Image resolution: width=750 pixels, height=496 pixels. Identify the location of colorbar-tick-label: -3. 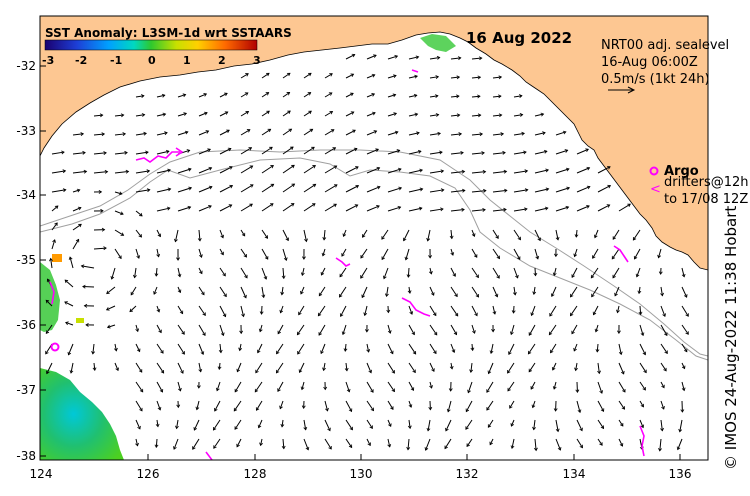
(48, 60).